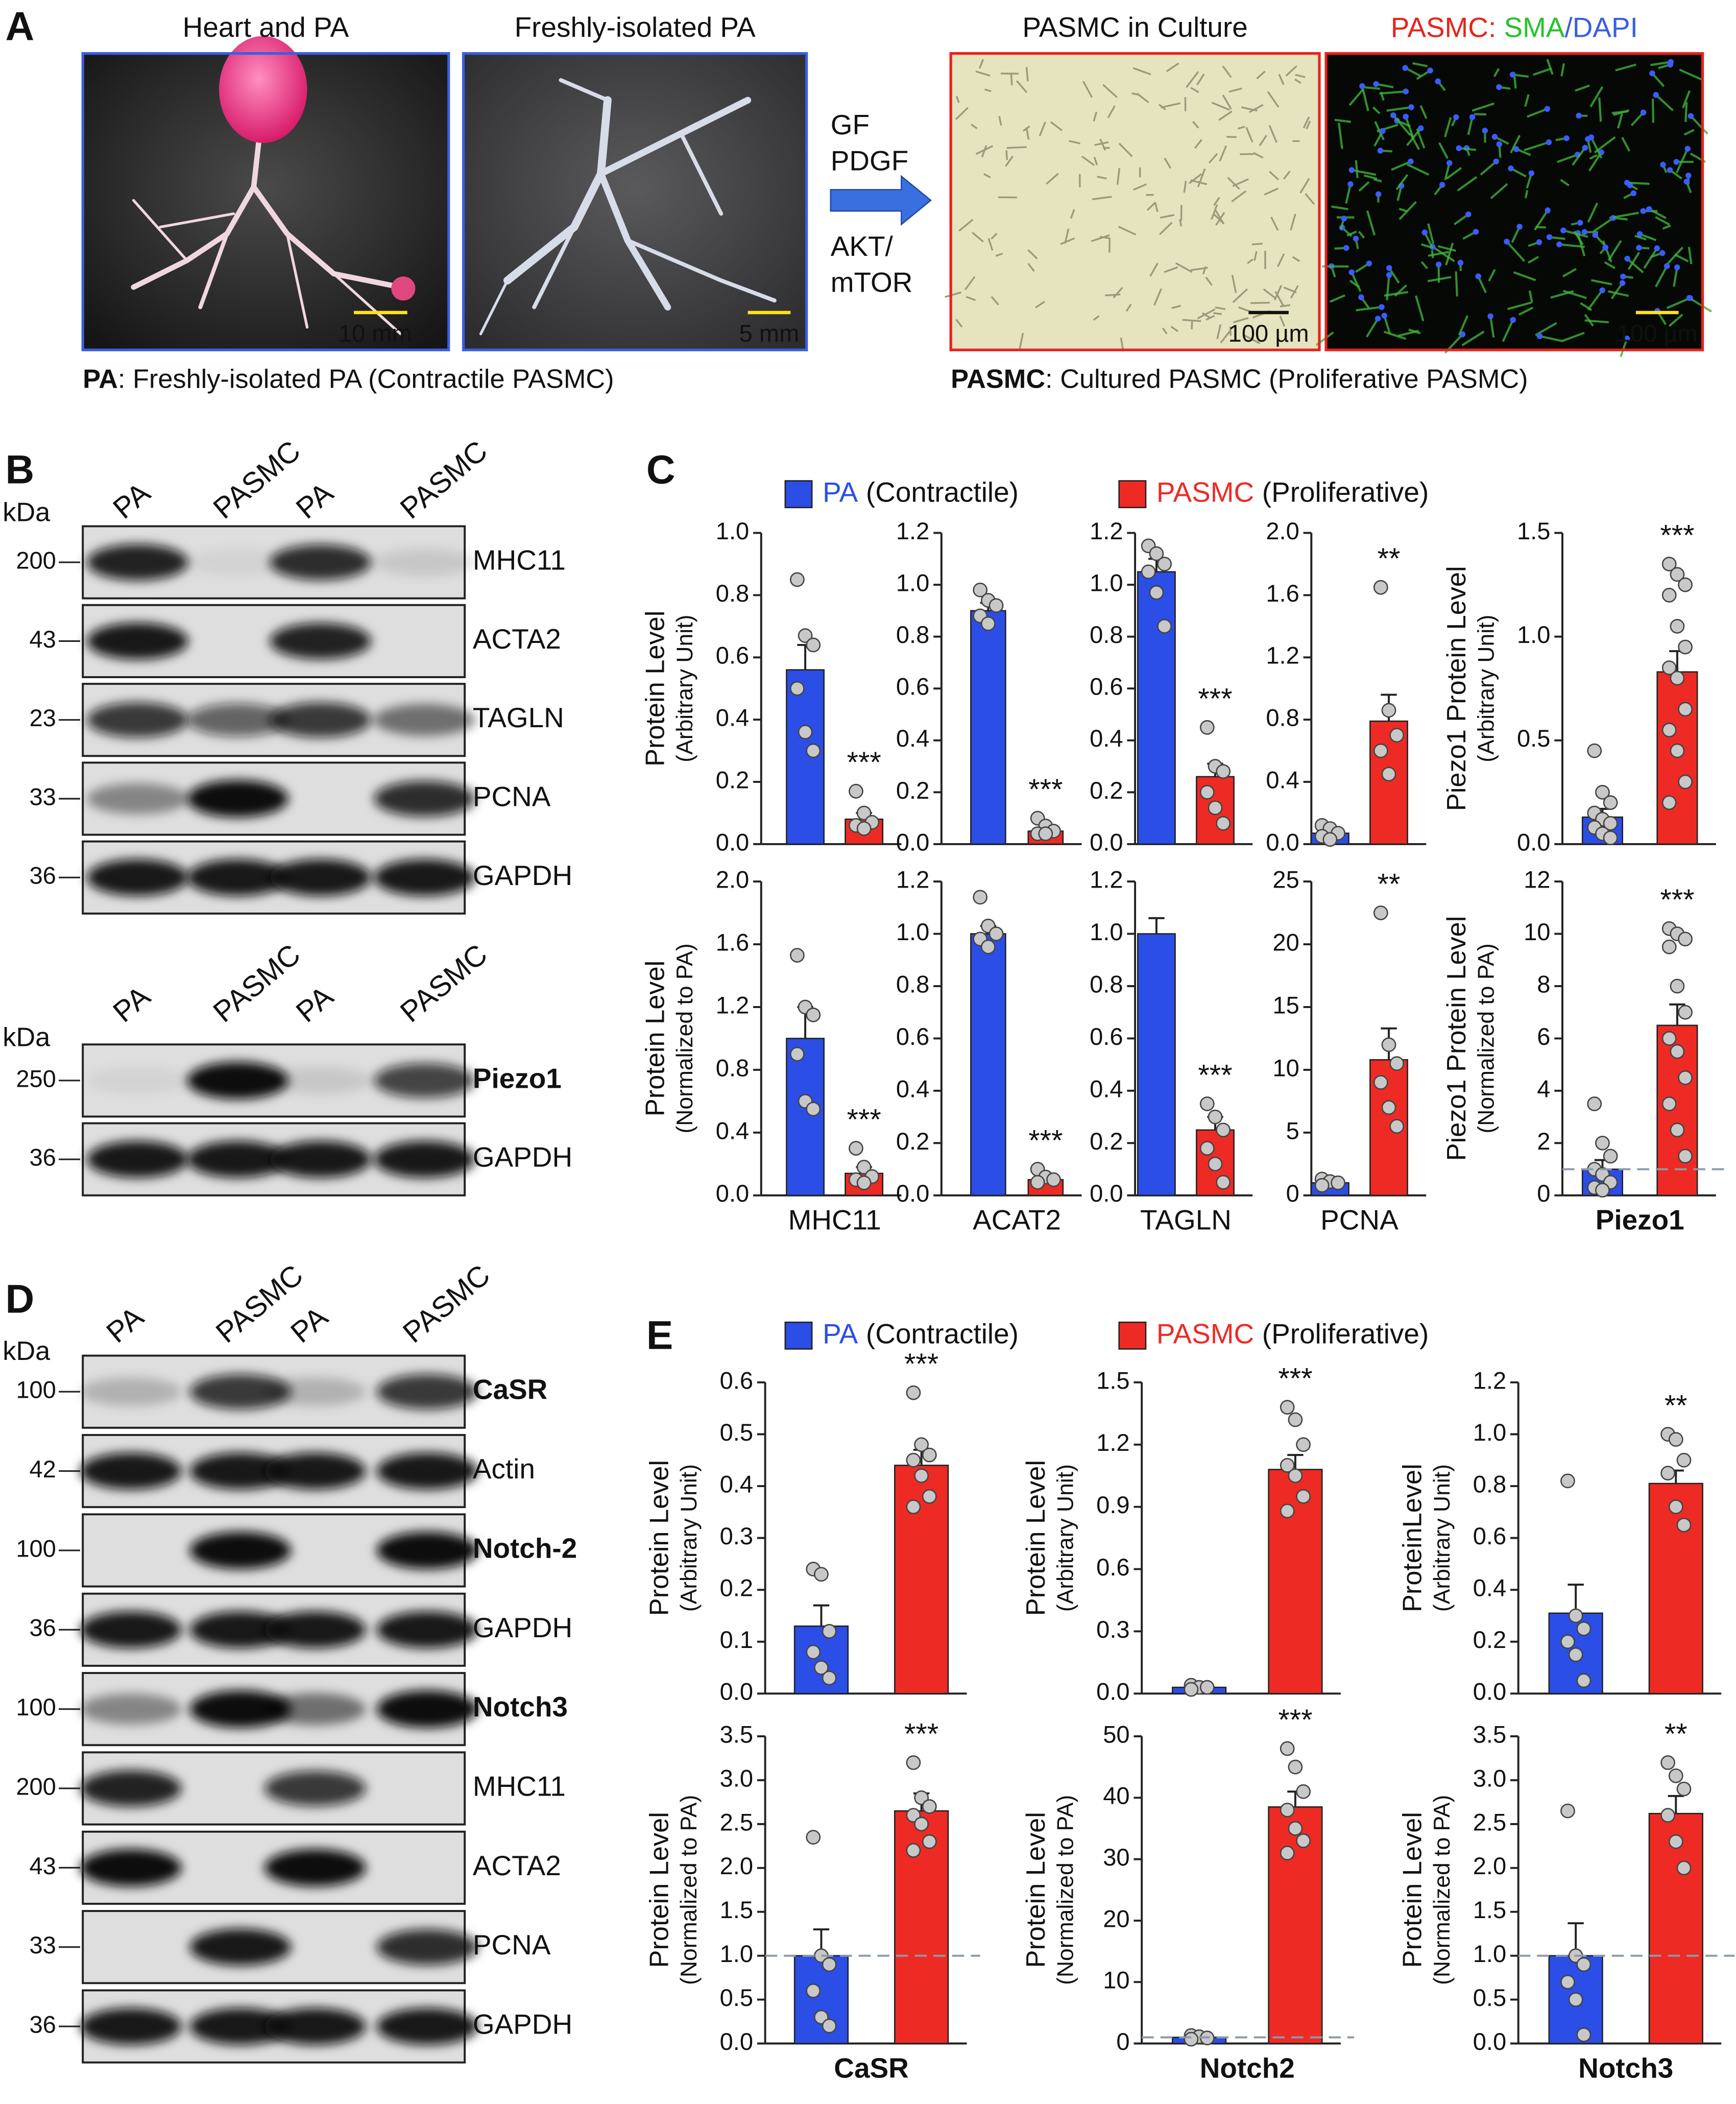 The width and height of the screenshot is (1736, 2104). What do you see at coordinates (736, 1432) in the screenshot?
I see `y-tick-label: 0.5` at bounding box center [736, 1432].